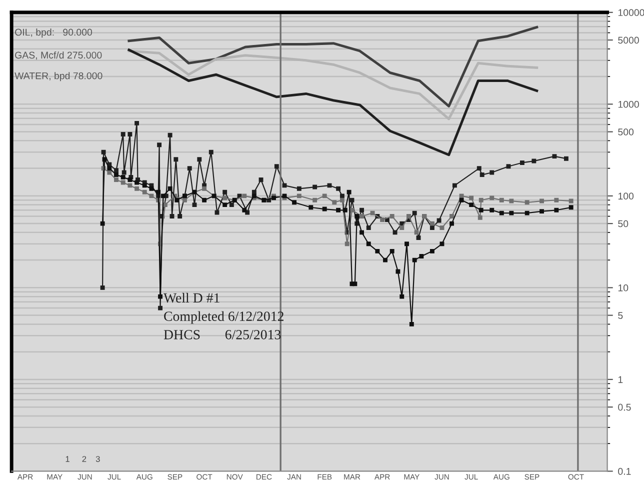 Image resolution: width=644 pixels, height=496 pixels. What do you see at coordinates (620, 315) in the screenshot?
I see `y-tick-label: 5` at bounding box center [620, 315].